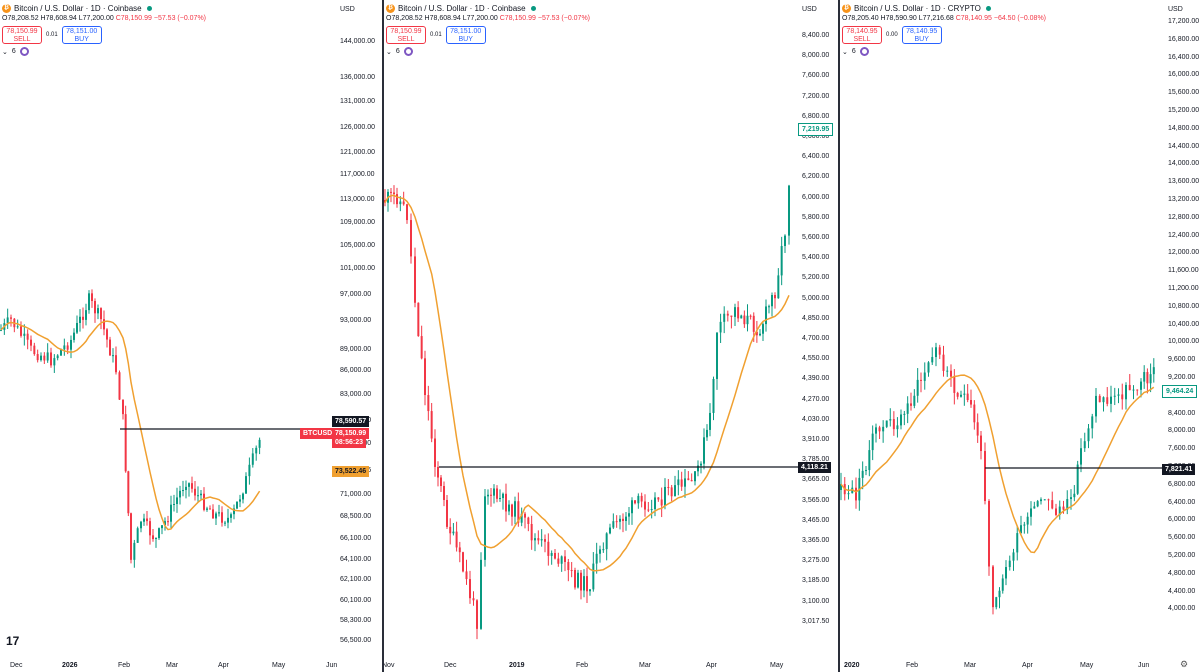  Describe the element at coordinates (816, 581) in the screenshot. I see `price-axis-label: 3,185.00` at that location.